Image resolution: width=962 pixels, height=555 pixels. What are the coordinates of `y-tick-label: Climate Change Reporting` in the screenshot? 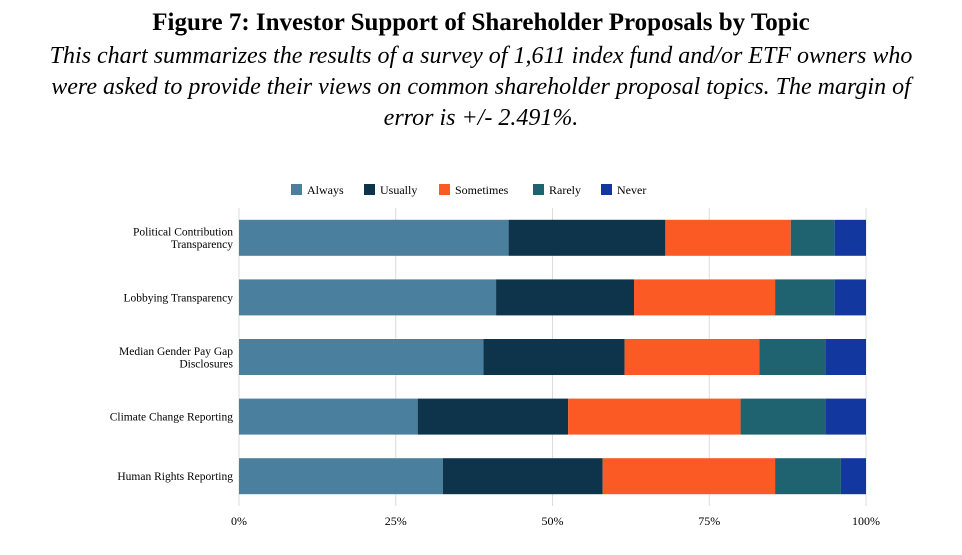 It's located at (172, 418).